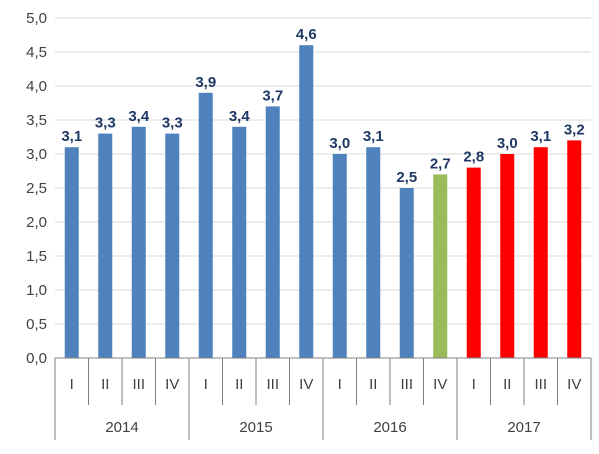 This screenshot has width=599, height=454. Describe the element at coordinates (255, 427) in the screenshot. I see `year-label: 2015` at that location.